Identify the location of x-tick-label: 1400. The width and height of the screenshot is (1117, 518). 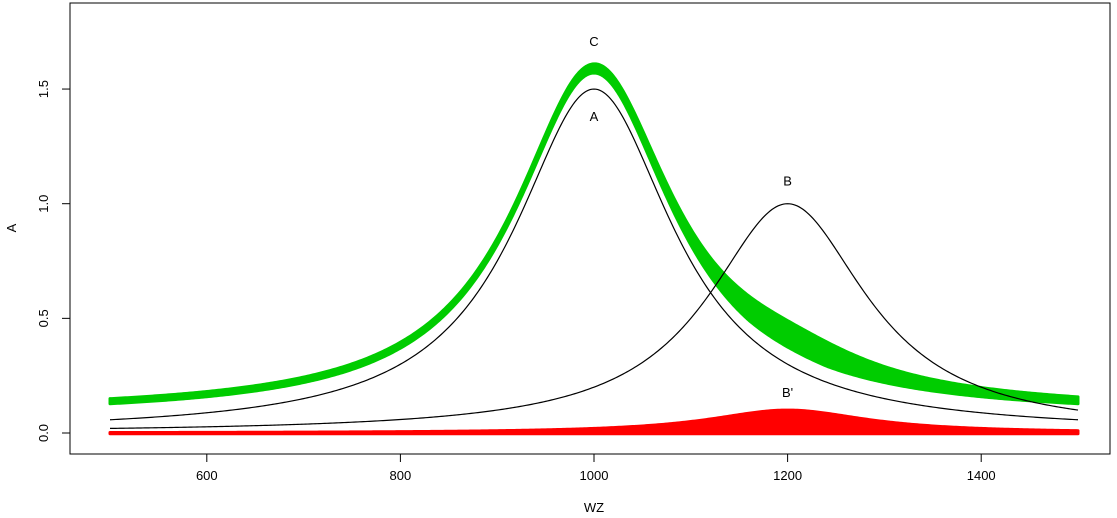
(981, 475).